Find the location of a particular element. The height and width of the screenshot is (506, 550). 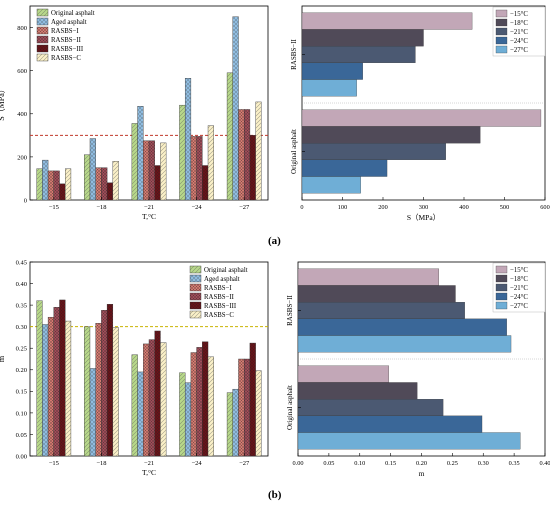

y-tick-label: 0.05 is located at coordinates (21, 435).